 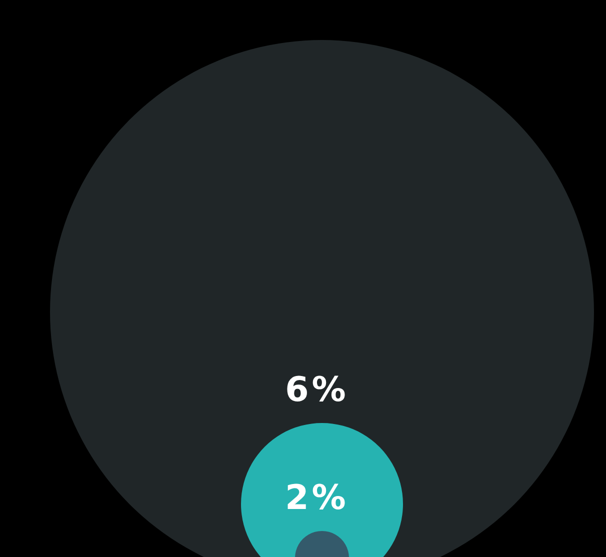 What do you see at coordinates (317, 498) in the screenshot?
I see `data-label: 2%` at bounding box center [317, 498].